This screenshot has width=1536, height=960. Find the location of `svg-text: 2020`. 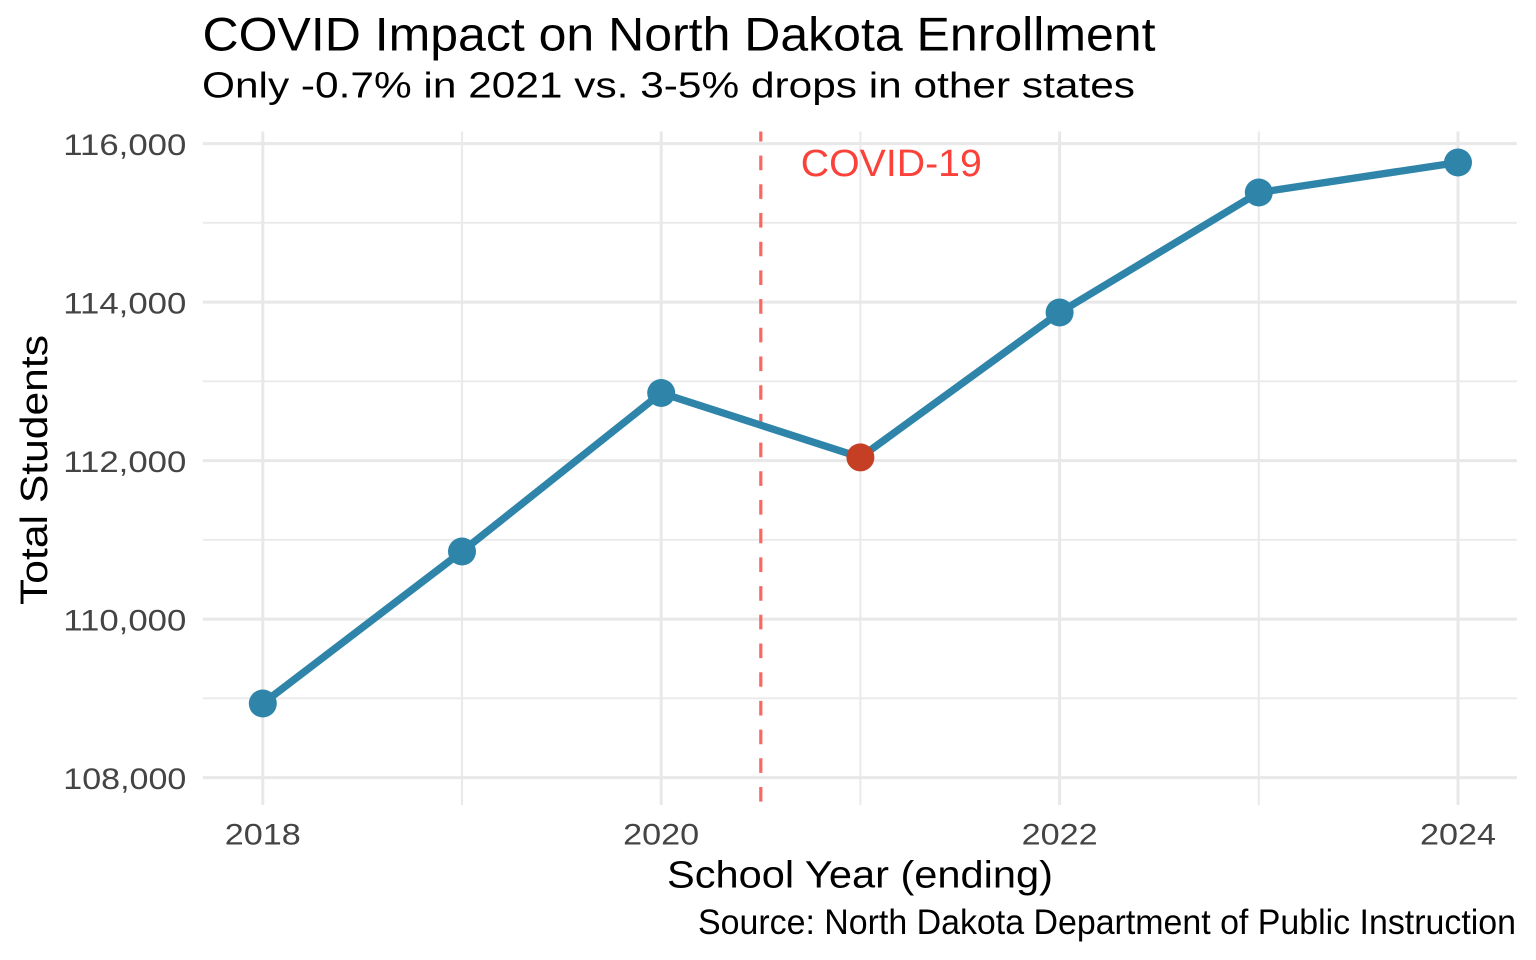

svg-text: 2020 is located at coordinates (661, 835).